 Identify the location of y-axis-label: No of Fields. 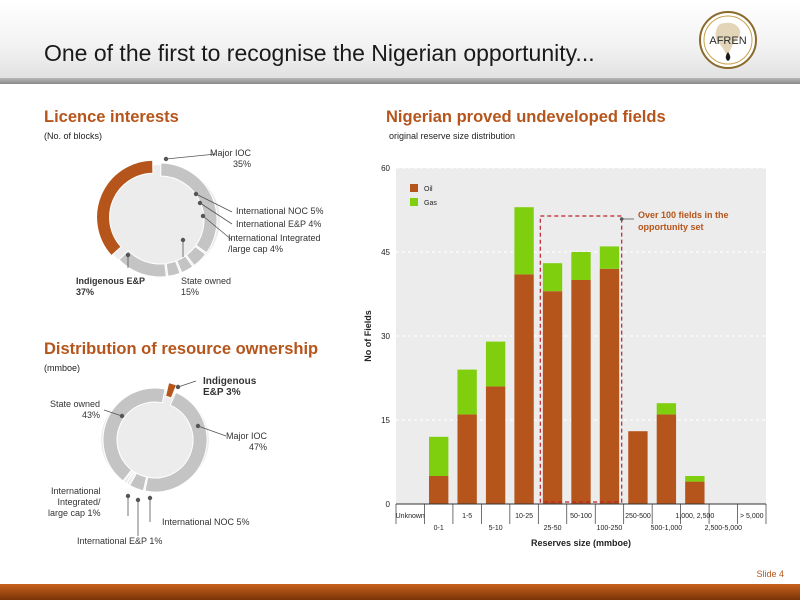
(368, 336).